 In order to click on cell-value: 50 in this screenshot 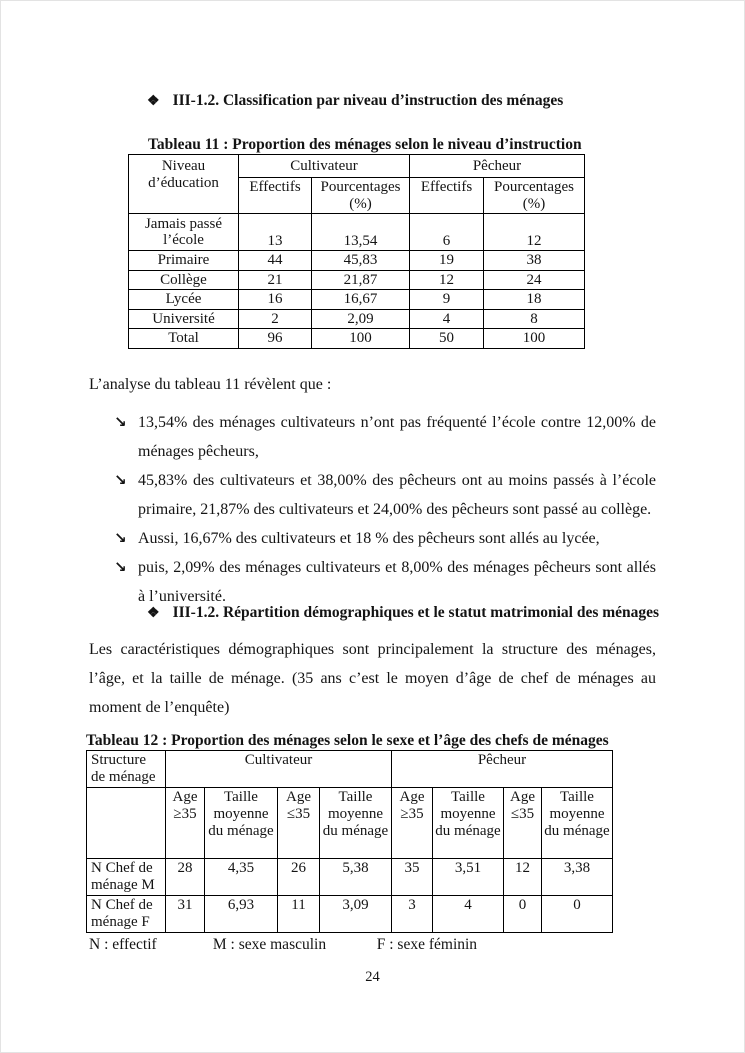, I will do `click(446, 338)`.